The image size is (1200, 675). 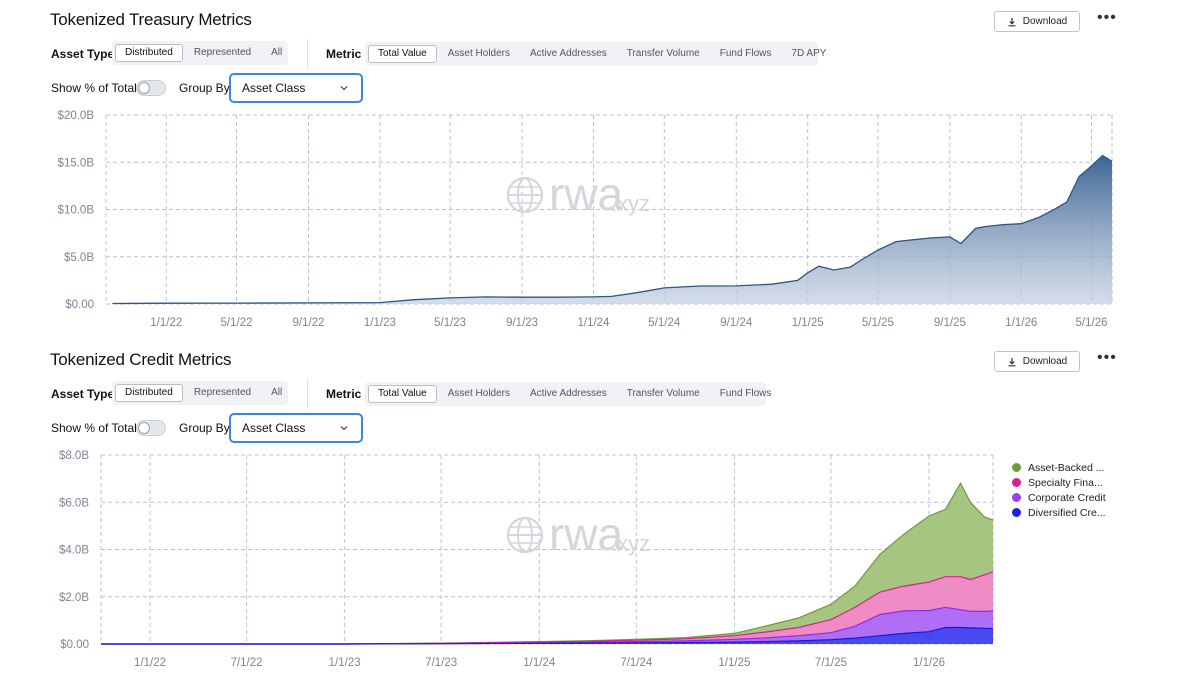 What do you see at coordinates (664, 323) in the screenshot?
I see `x-tick-label: 5/1/24` at bounding box center [664, 323].